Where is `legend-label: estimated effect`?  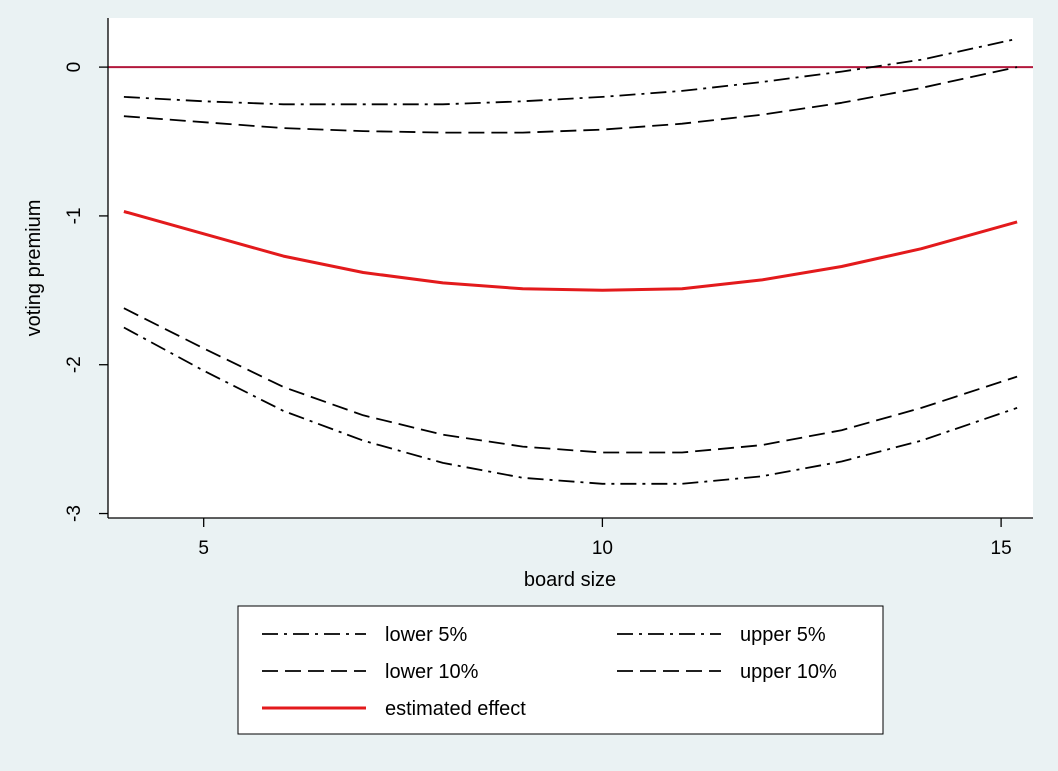
legend-label: estimated effect is located at coordinates (455, 709).